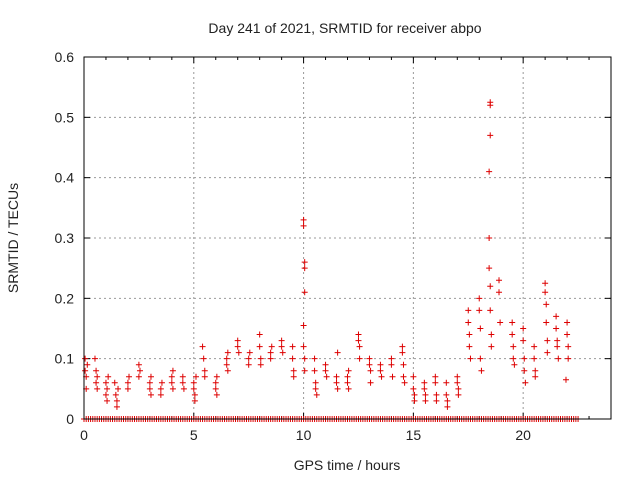 This screenshot has width=640, height=480. I want to click on x-tick-label: 15, so click(414, 435).